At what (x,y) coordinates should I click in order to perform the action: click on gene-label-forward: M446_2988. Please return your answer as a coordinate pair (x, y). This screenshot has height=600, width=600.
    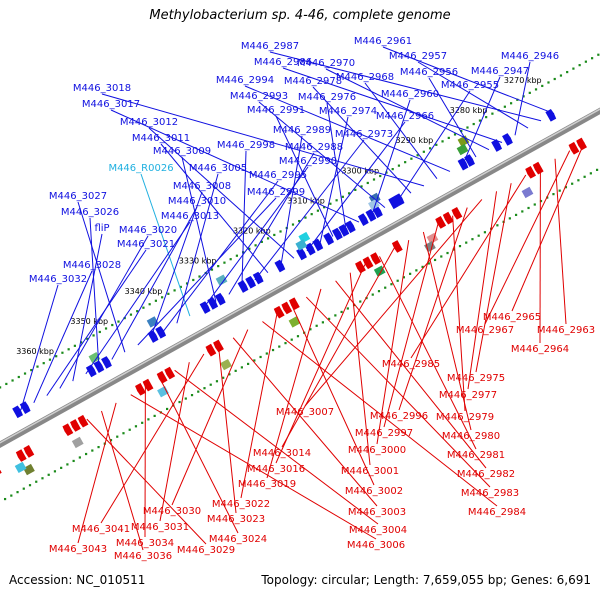
    Looking at the image, I should click on (314, 147).